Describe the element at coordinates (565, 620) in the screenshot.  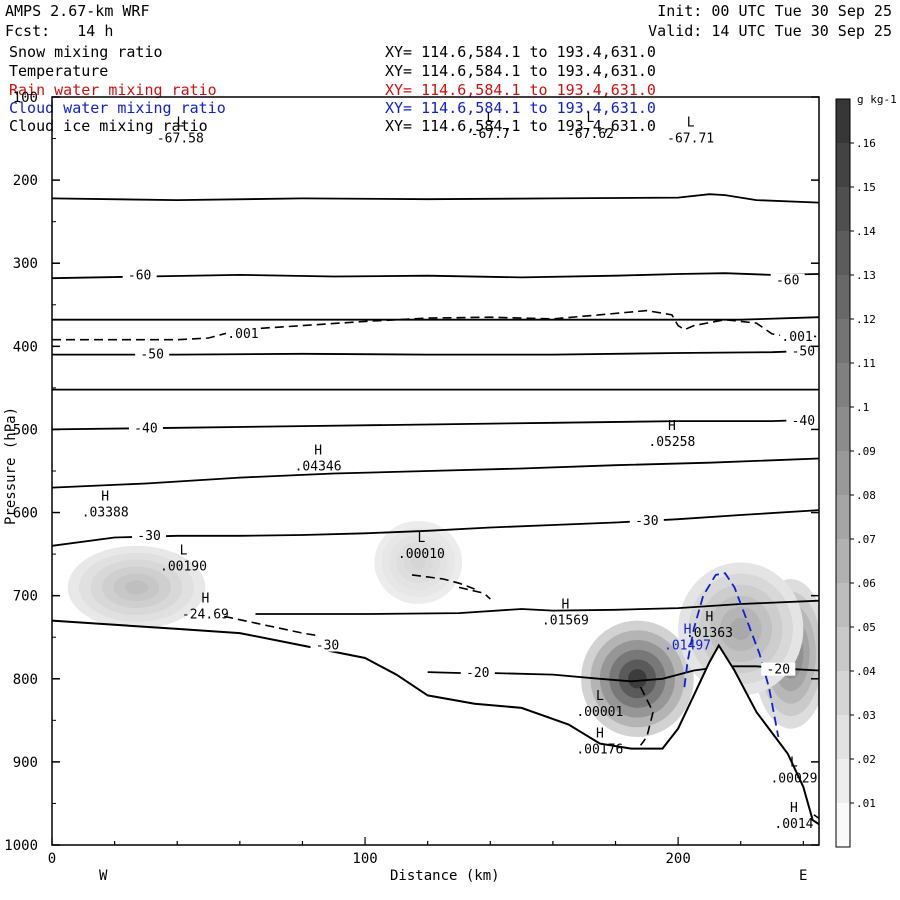
I see `extremum-value: .01569` at that location.